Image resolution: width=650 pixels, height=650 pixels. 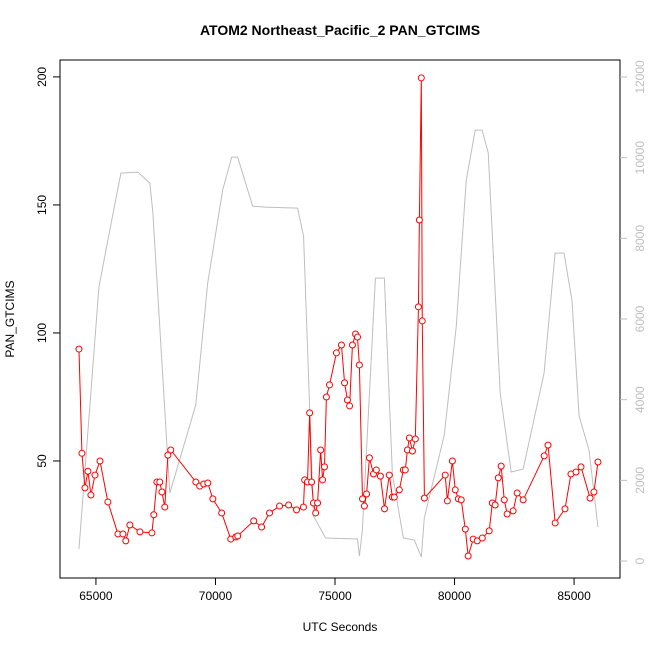 What do you see at coordinates (216, 596) in the screenshot?
I see `x-tick-label: 70000` at bounding box center [216, 596].